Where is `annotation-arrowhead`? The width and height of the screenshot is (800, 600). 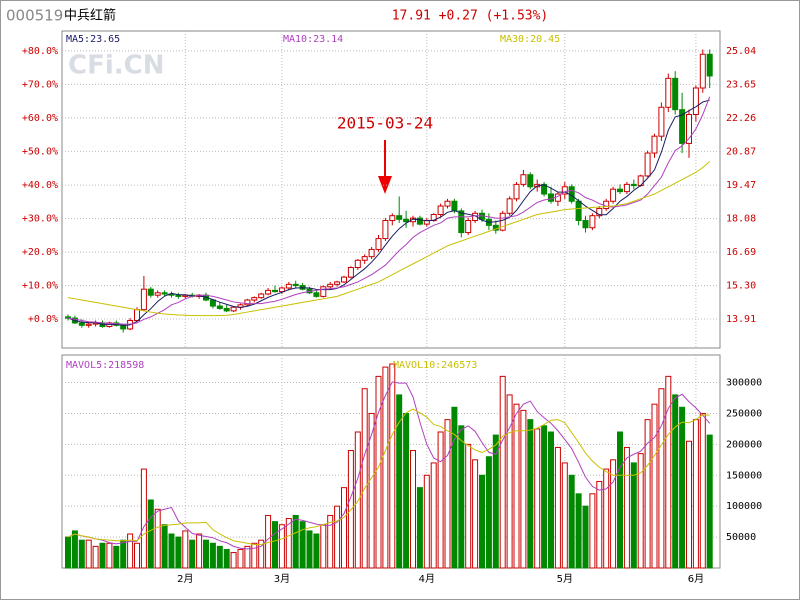
annotation-arrowhead is located at coordinates (385, 185).